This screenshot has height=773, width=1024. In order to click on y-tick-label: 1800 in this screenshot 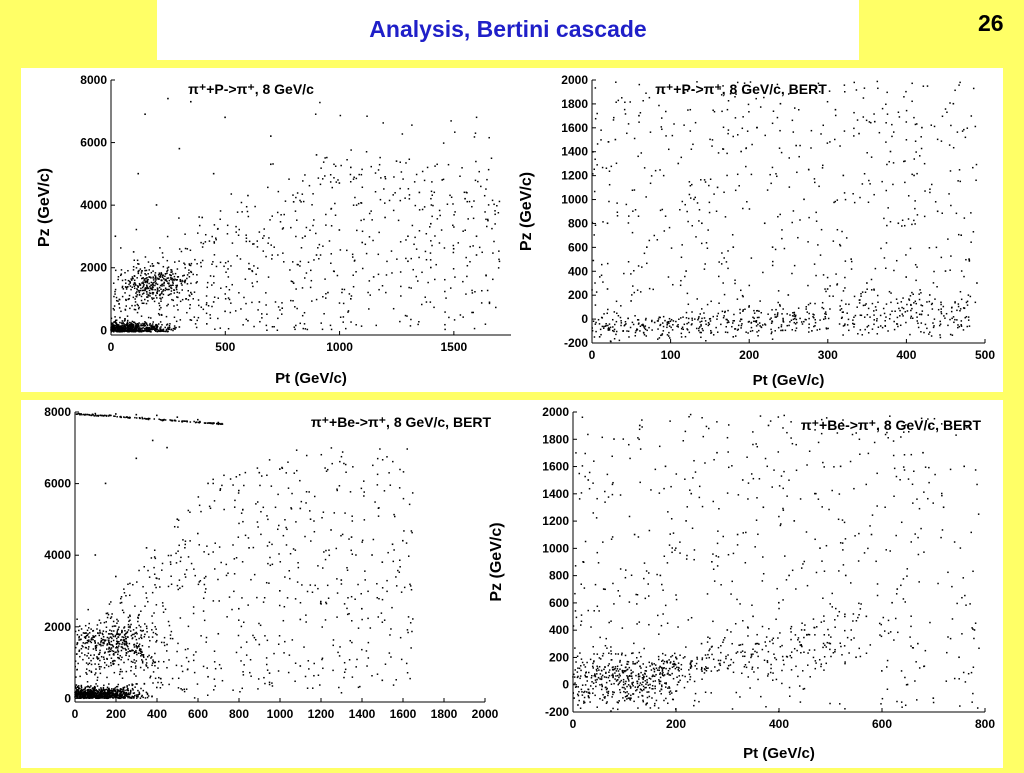, I will do `click(555, 439)`.